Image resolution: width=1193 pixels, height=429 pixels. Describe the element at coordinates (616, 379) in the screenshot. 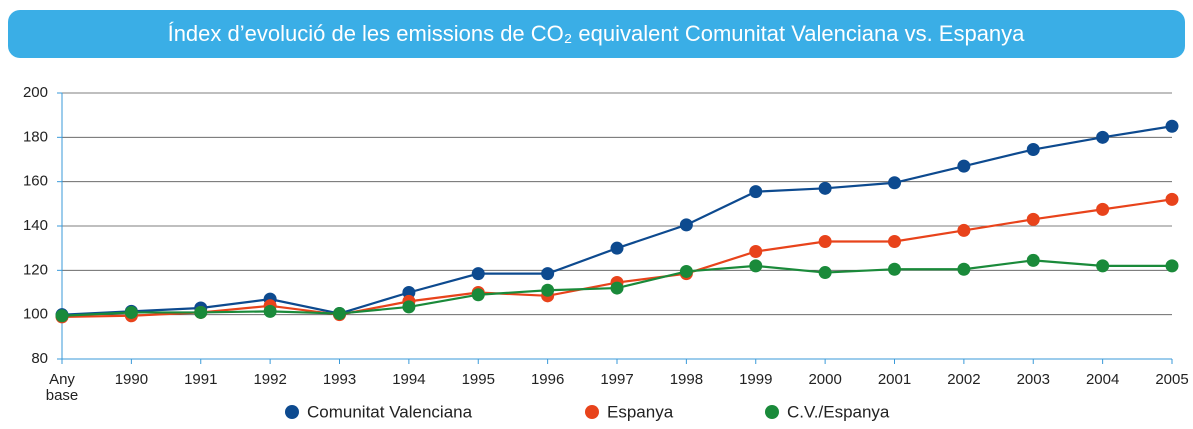

I see `x-tick-label: 1997` at that location.